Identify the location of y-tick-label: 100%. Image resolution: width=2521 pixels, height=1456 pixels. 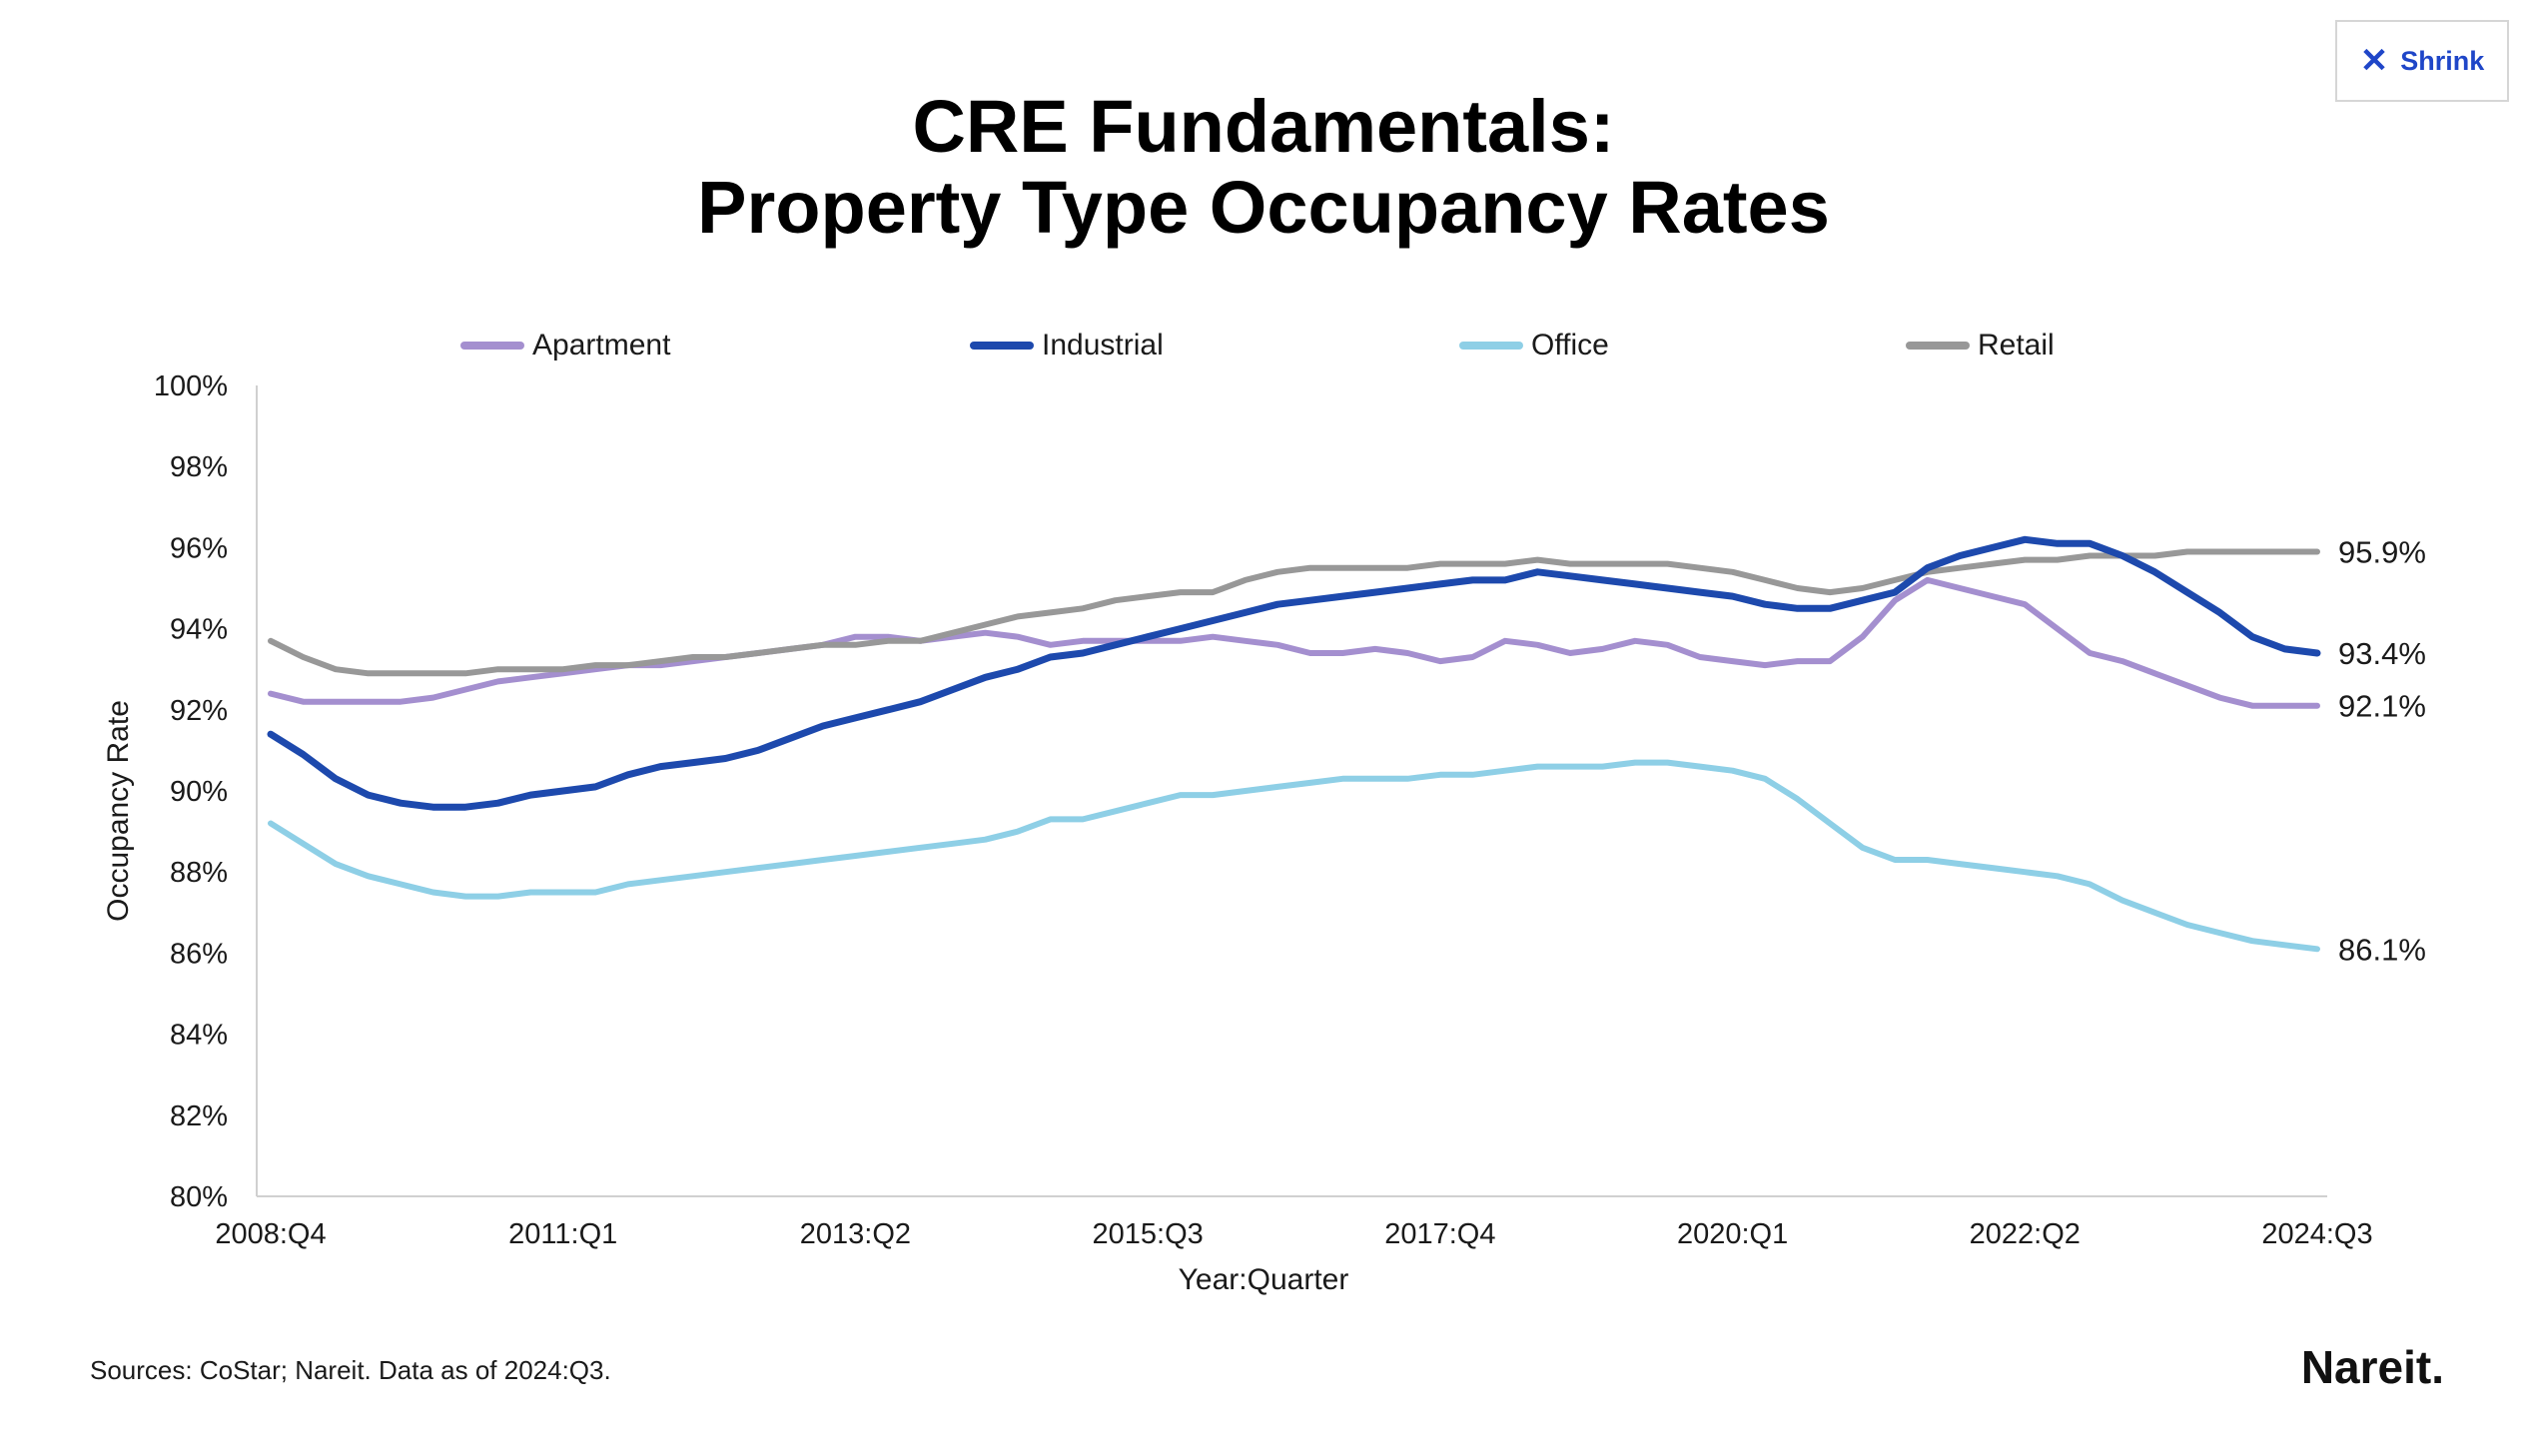
(191, 386).